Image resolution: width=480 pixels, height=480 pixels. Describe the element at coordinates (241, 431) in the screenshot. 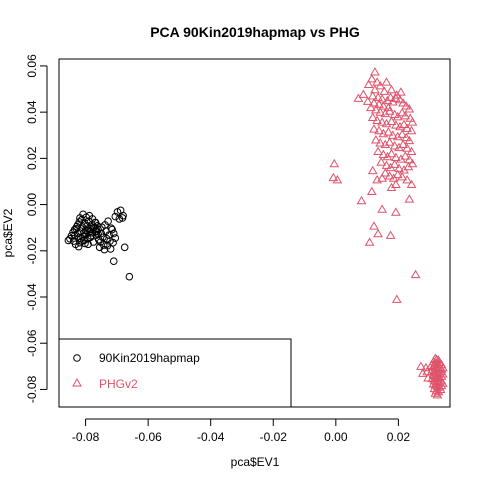

I see `x-axis: -0.08 -0.06 -0.04 -0.02 0.00 0.02` at that location.